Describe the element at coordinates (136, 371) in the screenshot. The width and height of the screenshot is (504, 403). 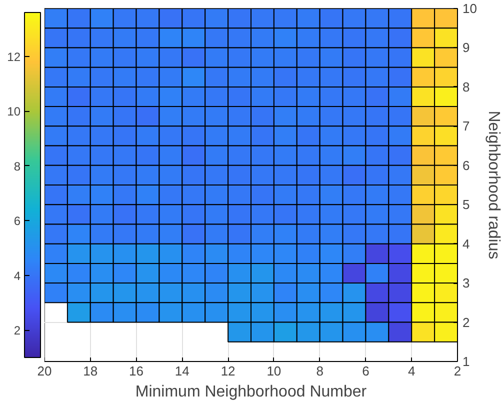
I see `x-tick-label: 16` at that location.